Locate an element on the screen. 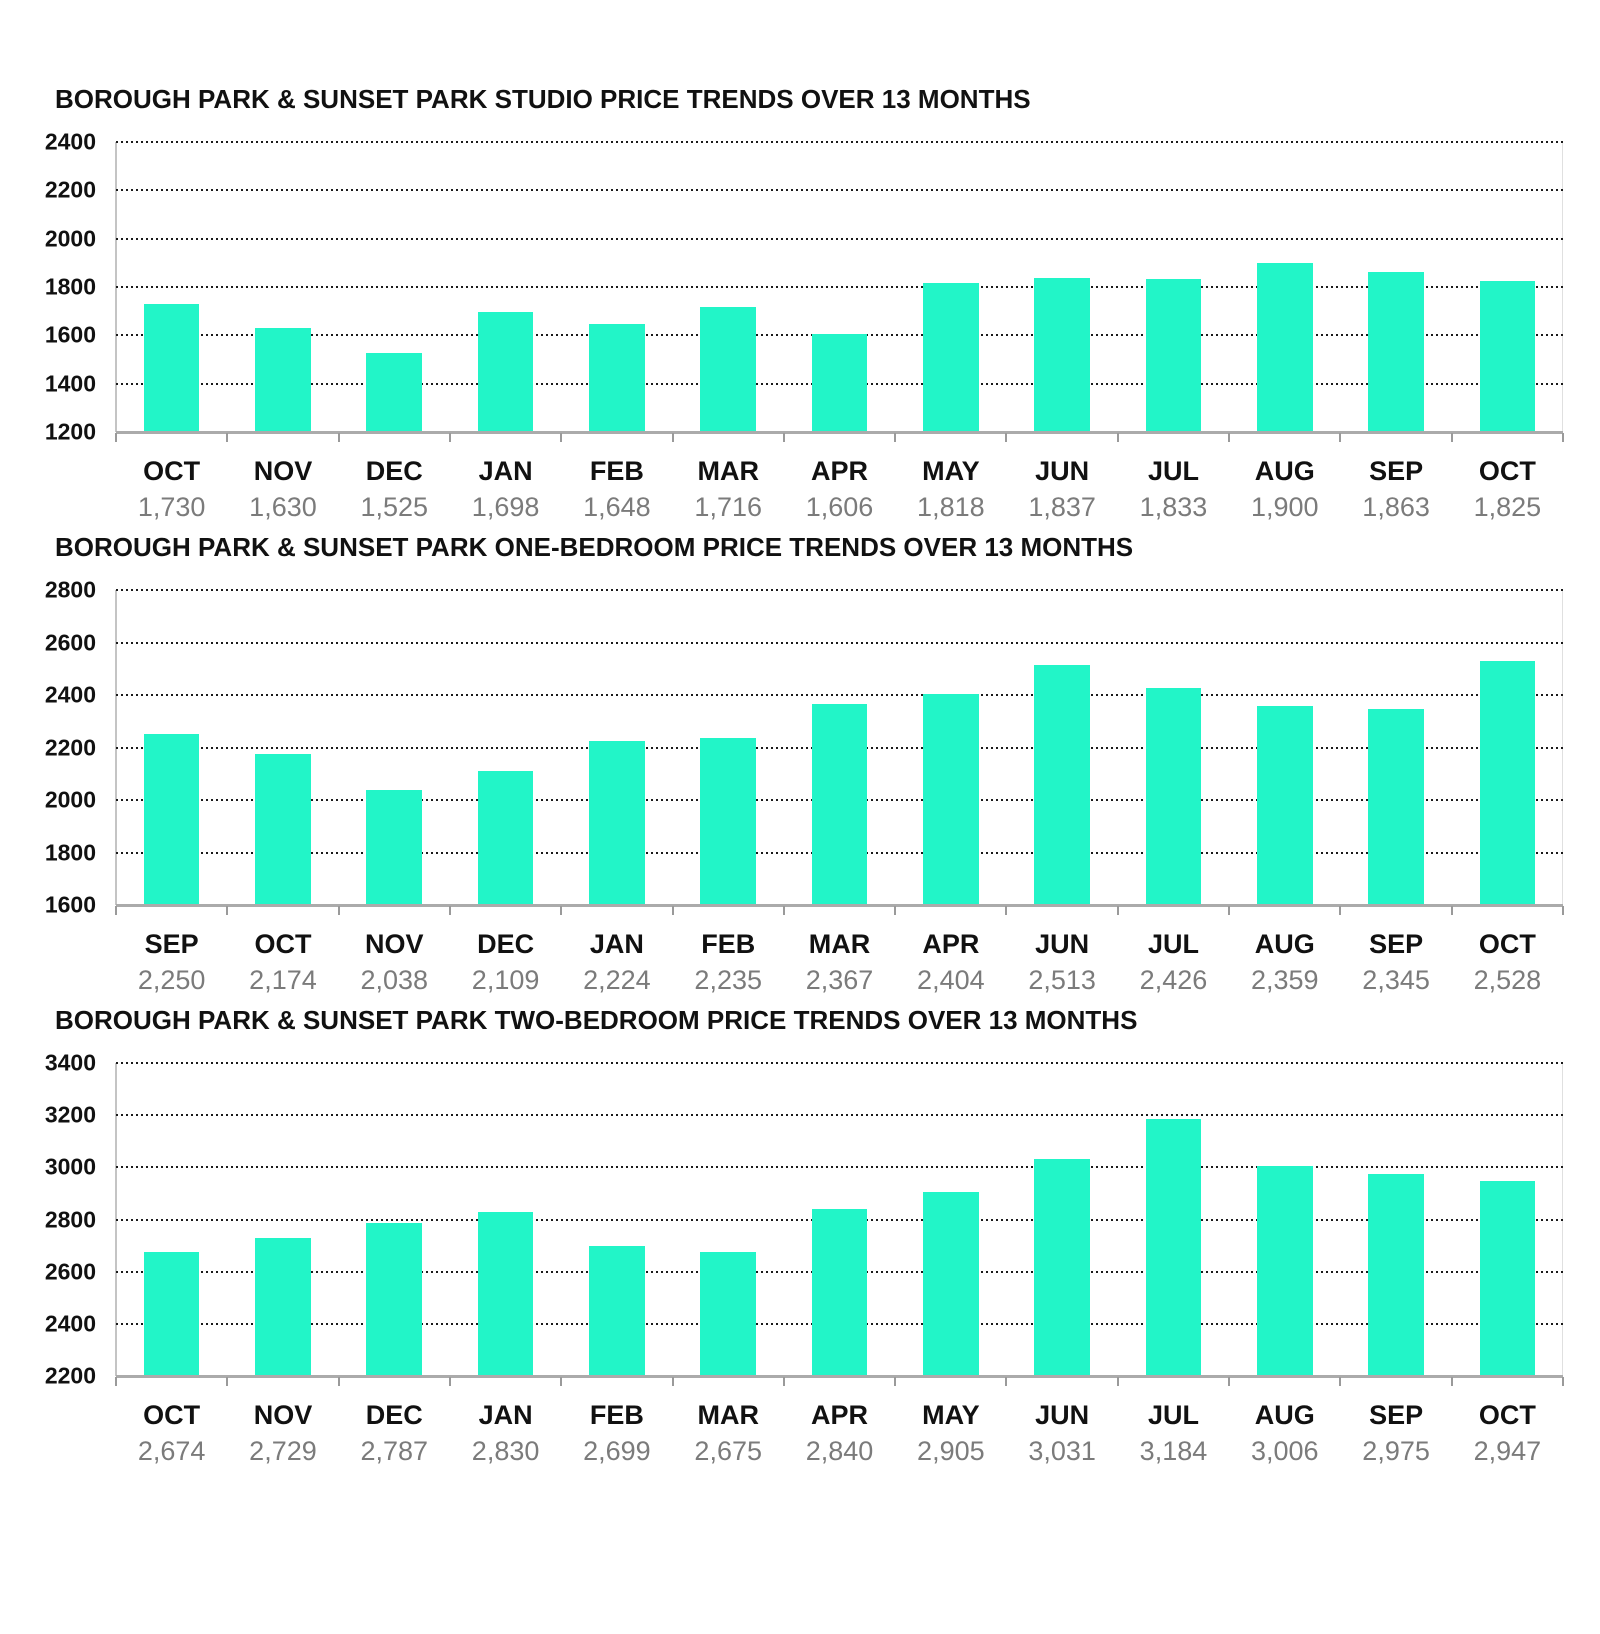 The image size is (1600, 1634). y-tick-label: 2400 is located at coordinates (70, 141).